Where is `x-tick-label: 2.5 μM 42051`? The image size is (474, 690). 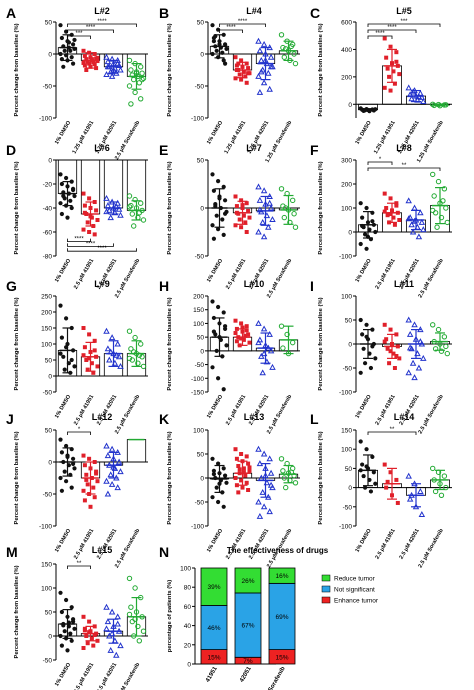 x-tick-label: 2.5 μM 42051 is located at coordinates (107, 676).